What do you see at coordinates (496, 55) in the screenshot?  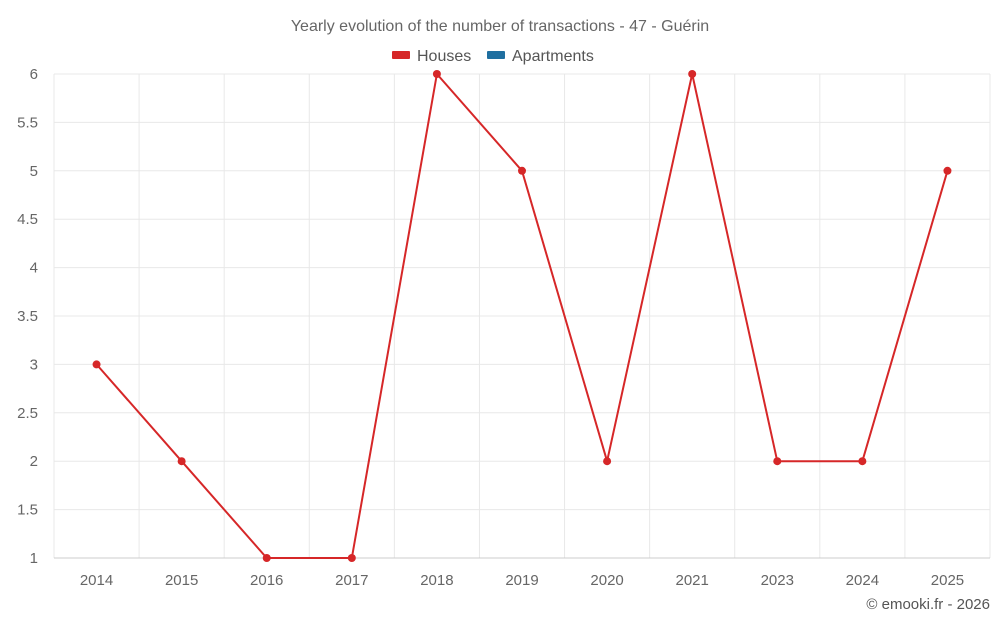 I see `legend-swatch-apartments` at bounding box center [496, 55].